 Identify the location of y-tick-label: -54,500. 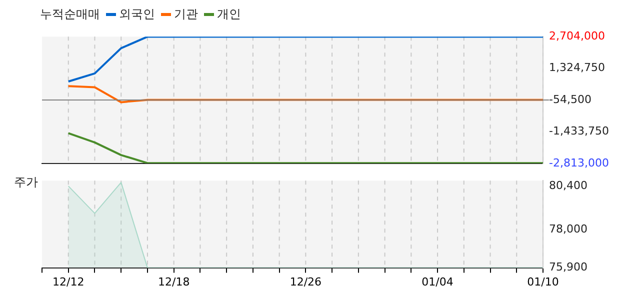
(570, 99).